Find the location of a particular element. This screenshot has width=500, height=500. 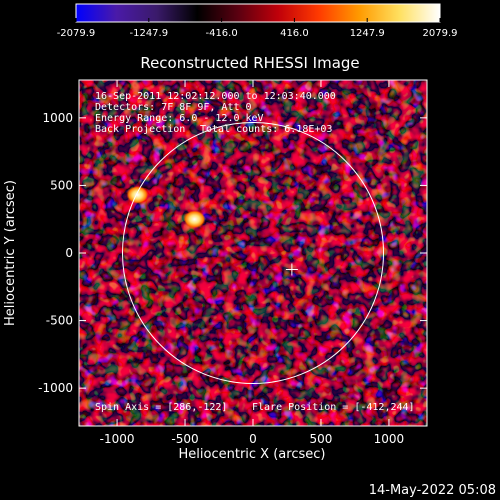

spin-axis-label: Spin Axis = [286,-122] is located at coordinates (161, 407).